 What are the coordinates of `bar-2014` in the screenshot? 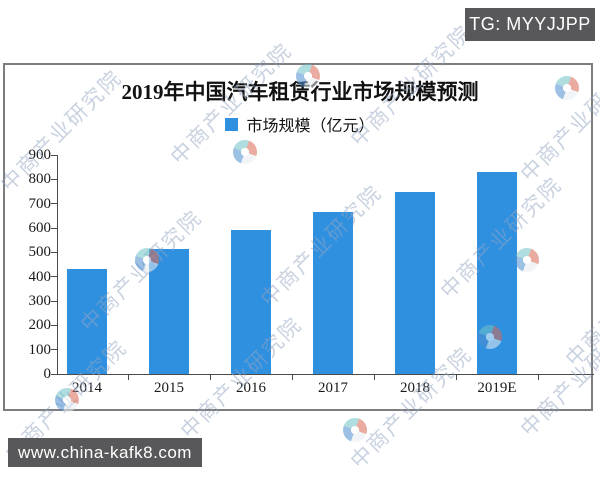 It's located at (87, 321).